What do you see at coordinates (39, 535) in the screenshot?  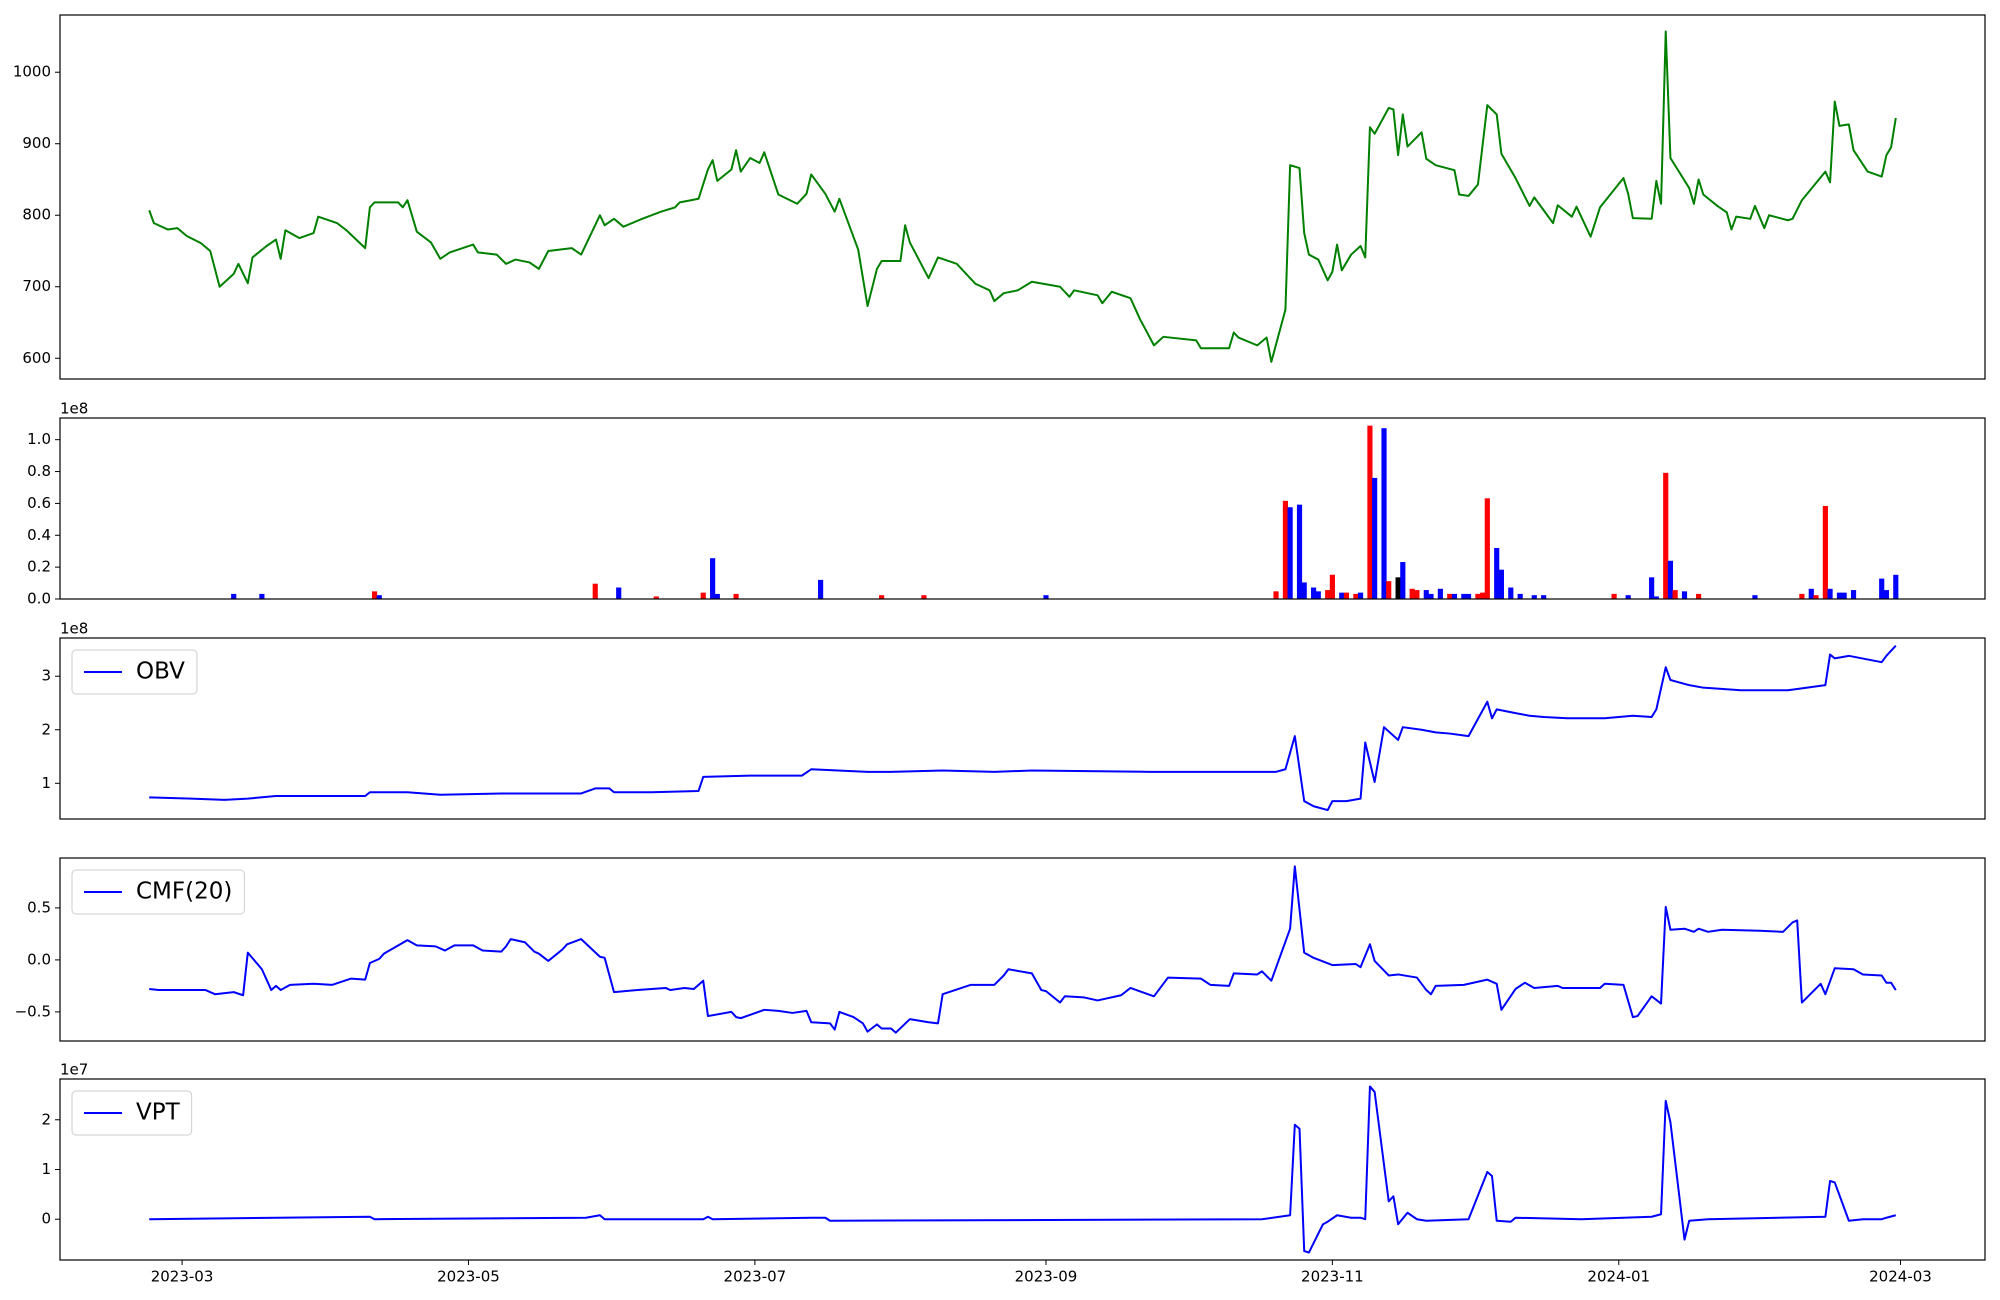 I see `y-tick-label: 0.4` at bounding box center [39, 535].